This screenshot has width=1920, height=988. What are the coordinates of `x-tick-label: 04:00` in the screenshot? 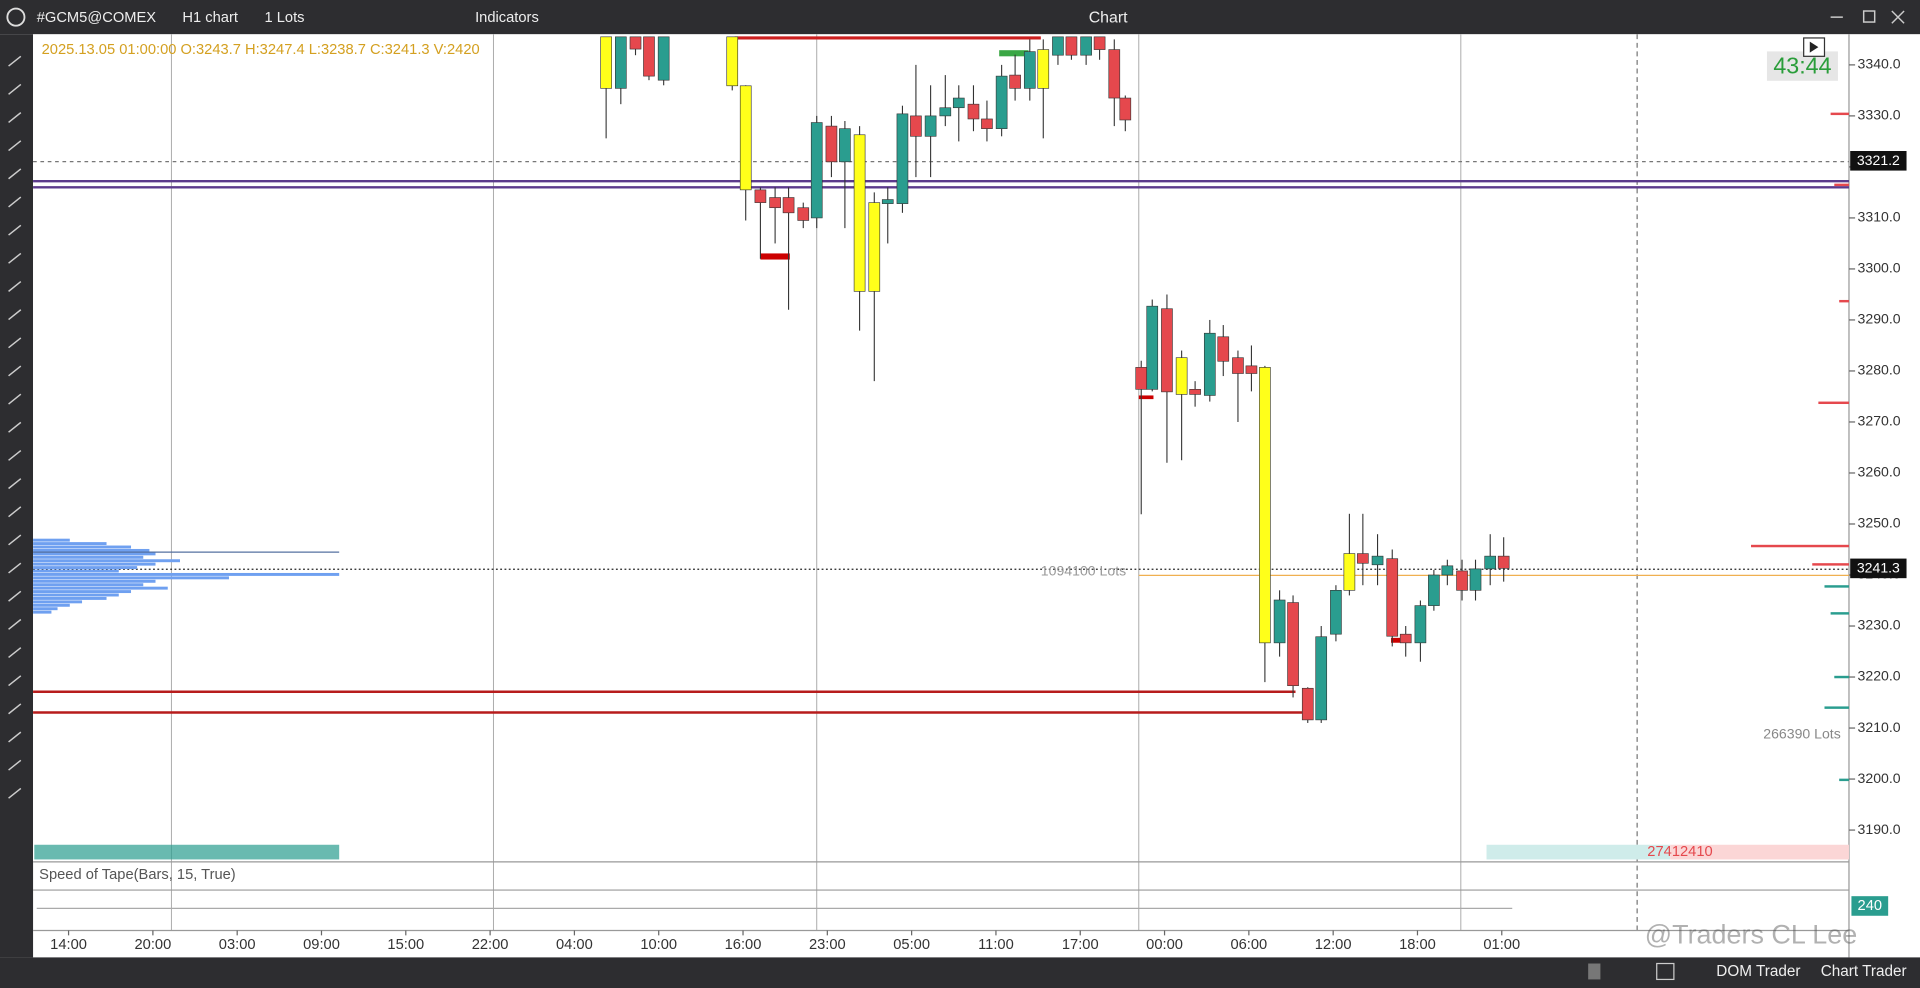 It's located at (574, 945).